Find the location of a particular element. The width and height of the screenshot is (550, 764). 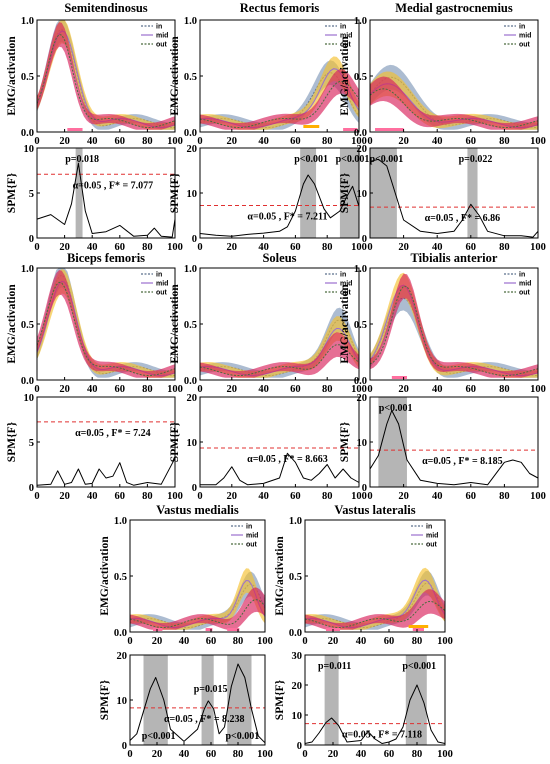

emg-mean-out is located at coordinates (454, 330).